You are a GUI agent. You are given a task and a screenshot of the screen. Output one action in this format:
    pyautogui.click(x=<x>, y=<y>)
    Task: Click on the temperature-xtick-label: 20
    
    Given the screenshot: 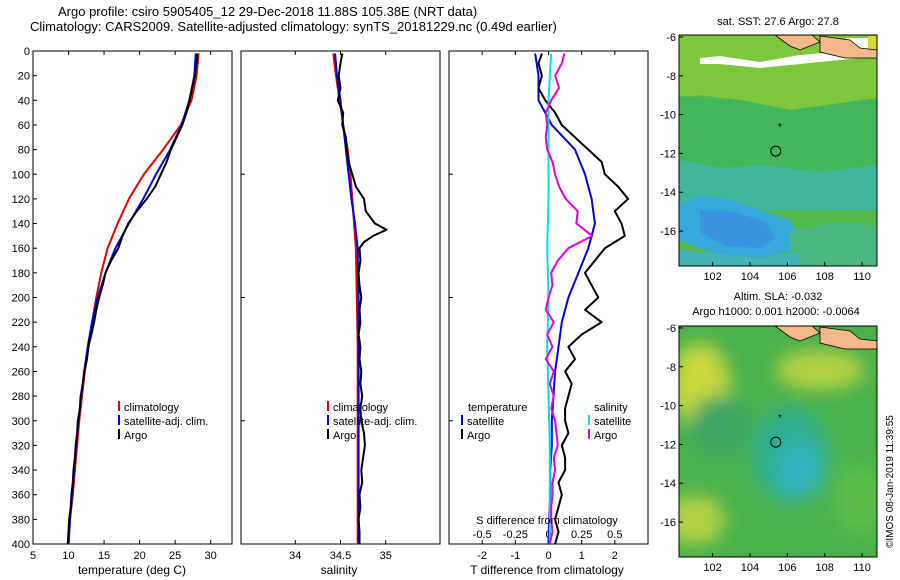 What is the action you would take?
    pyautogui.click(x=139, y=556)
    